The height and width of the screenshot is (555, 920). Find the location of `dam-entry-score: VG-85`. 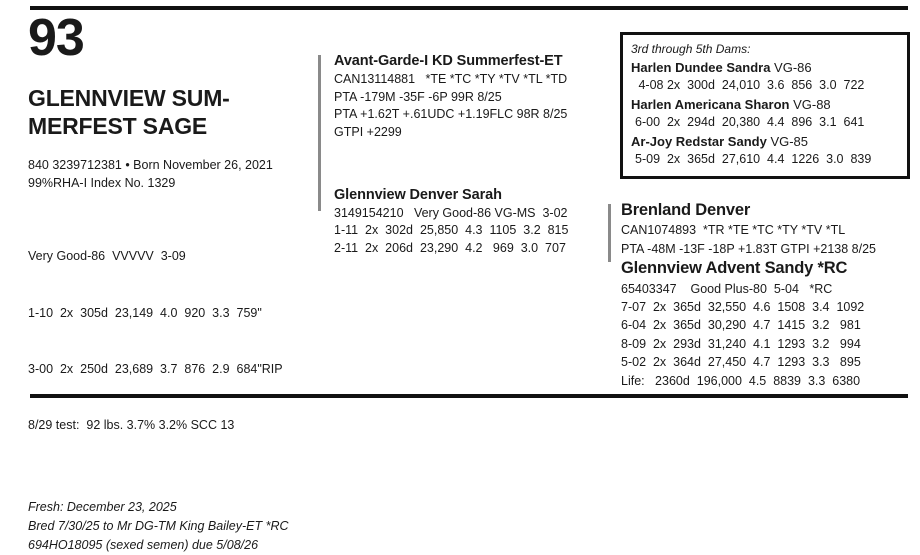

dam-entry-score: VG-85 is located at coordinates (787, 141).